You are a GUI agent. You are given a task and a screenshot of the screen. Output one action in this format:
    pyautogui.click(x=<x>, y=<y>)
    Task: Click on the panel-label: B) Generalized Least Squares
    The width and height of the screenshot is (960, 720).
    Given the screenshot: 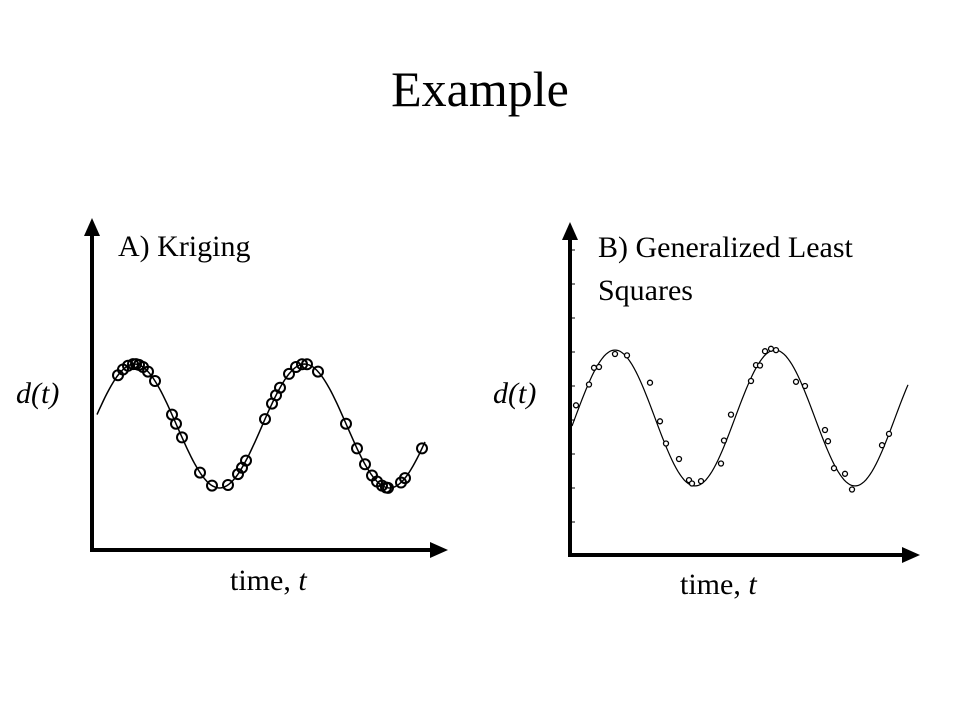 What is the action you would take?
    pyautogui.click(x=725, y=269)
    